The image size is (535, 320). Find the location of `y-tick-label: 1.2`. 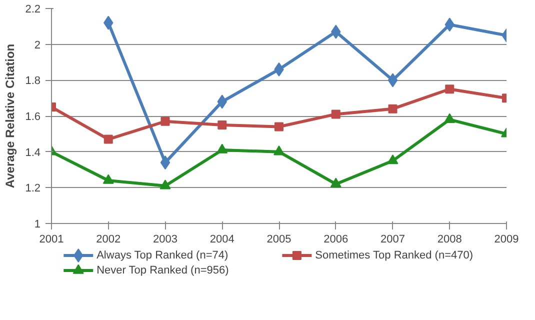

y-tick-label: 1.2 is located at coordinates (33, 188).